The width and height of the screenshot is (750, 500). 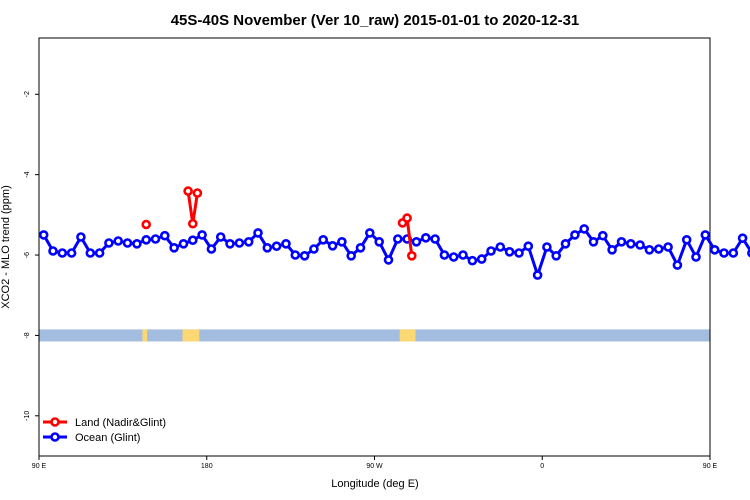 I want to click on legend-item-ocean: Ocean (Glint), so click(x=91, y=438).